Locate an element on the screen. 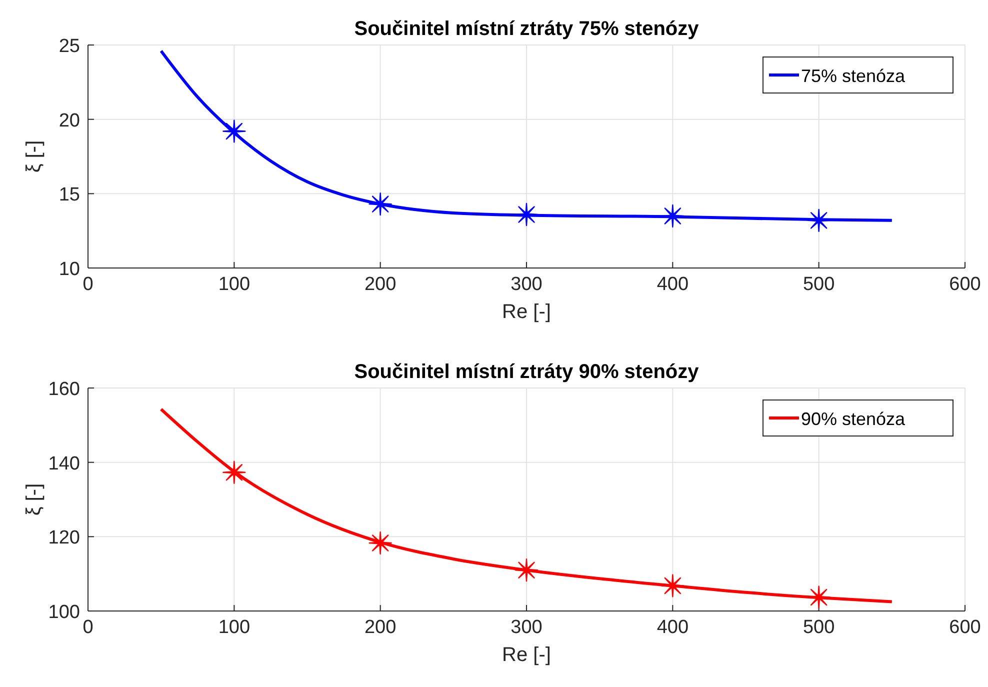  legend-label: 90% stenóza is located at coordinates (853, 419).